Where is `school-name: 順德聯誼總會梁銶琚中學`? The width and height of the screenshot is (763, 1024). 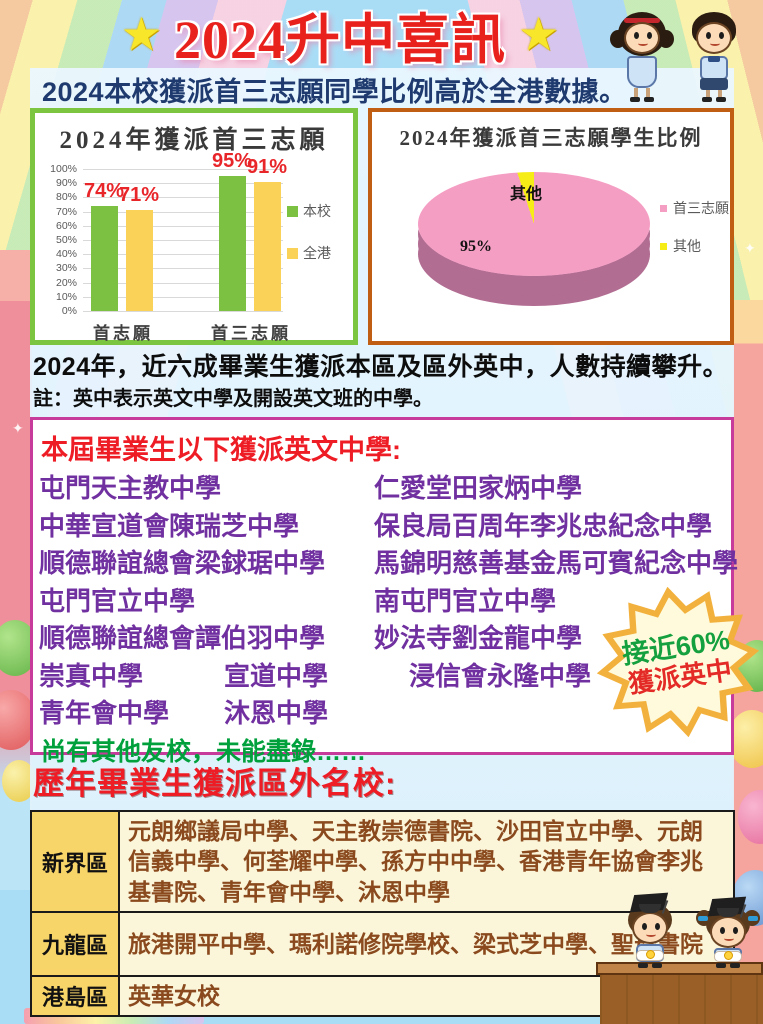
school-name: 順德聯誼總會梁銶琚中學 is located at coordinates (182, 563).